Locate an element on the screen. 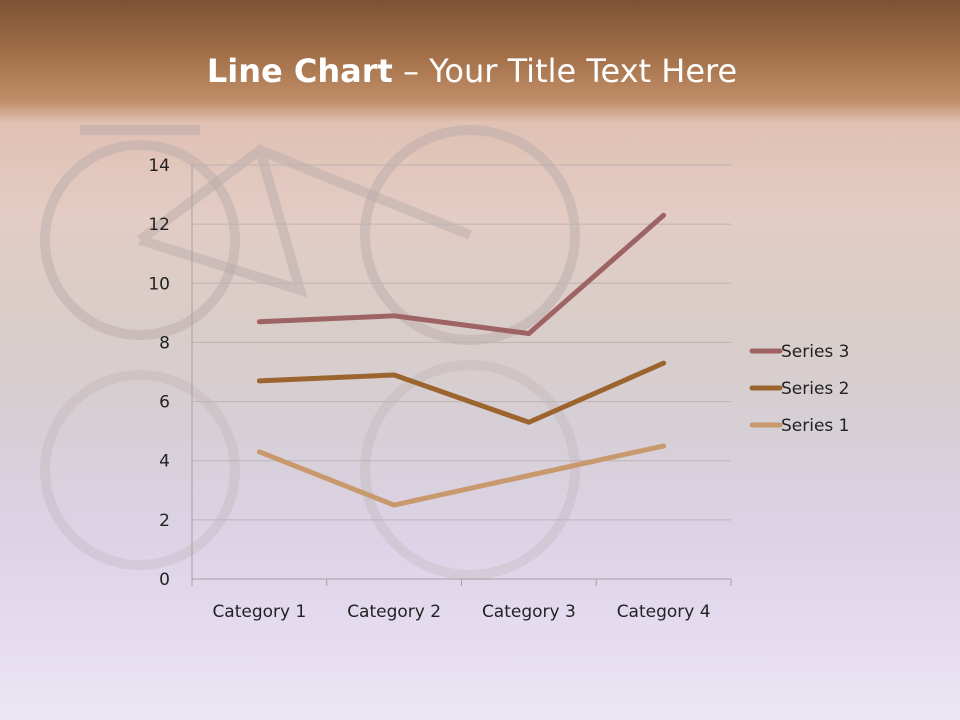 The width and height of the screenshot is (960, 720). y-tick-label: 14 is located at coordinates (159, 166).